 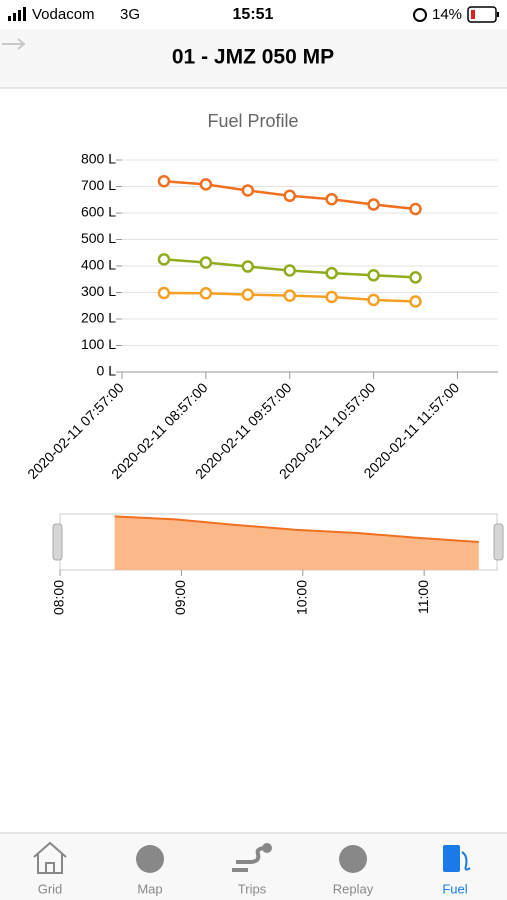 I want to click on back-button, so click(x=14, y=44).